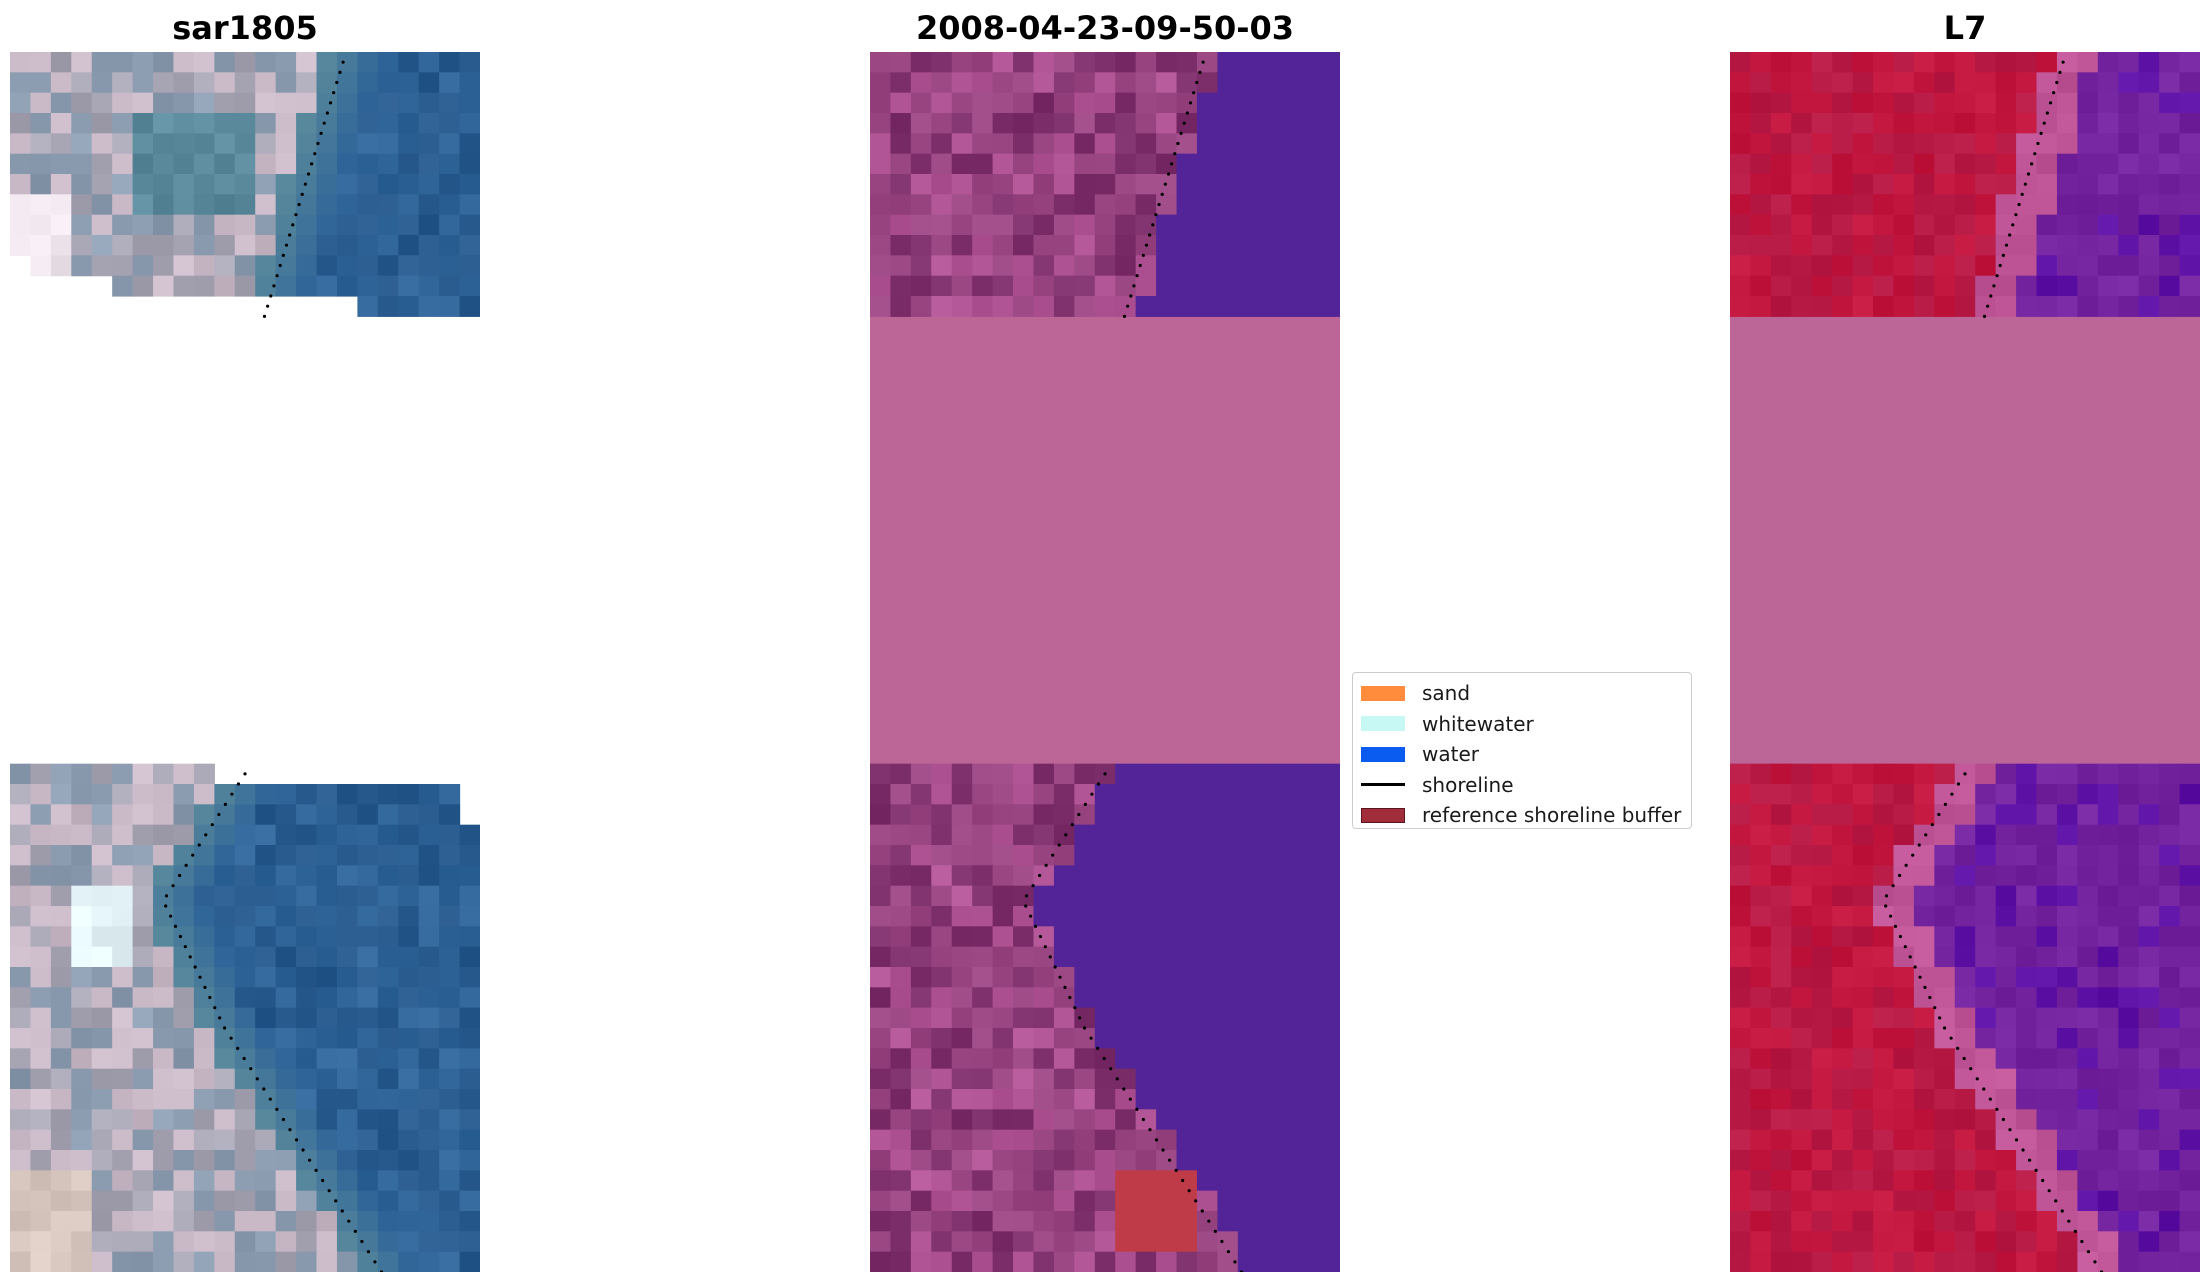 This screenshot has width=2211, height=1283. I want to click on legend-label: water, so click(1450, 754).